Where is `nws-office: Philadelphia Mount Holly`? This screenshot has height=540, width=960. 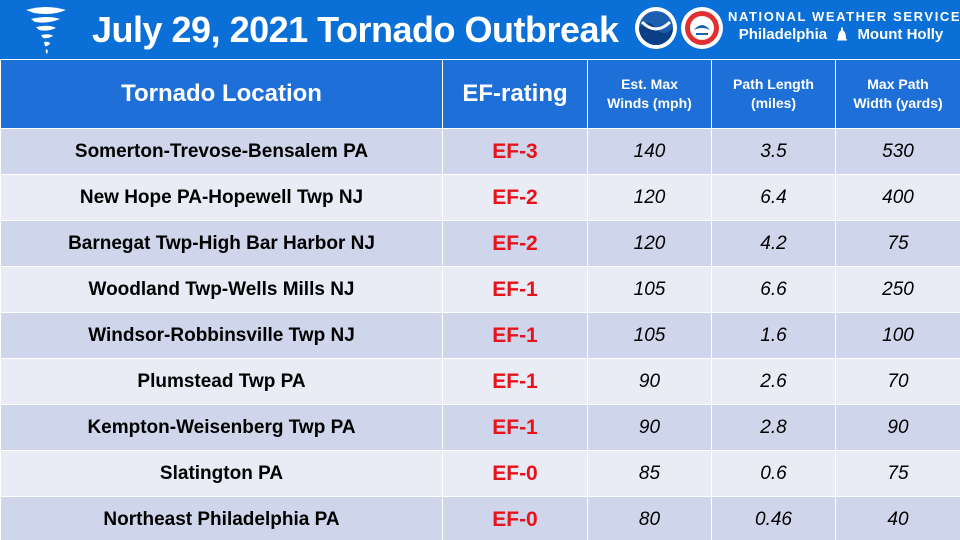
nws-office: Philadelphia Mount Holly is located at coordinates (841, 34).